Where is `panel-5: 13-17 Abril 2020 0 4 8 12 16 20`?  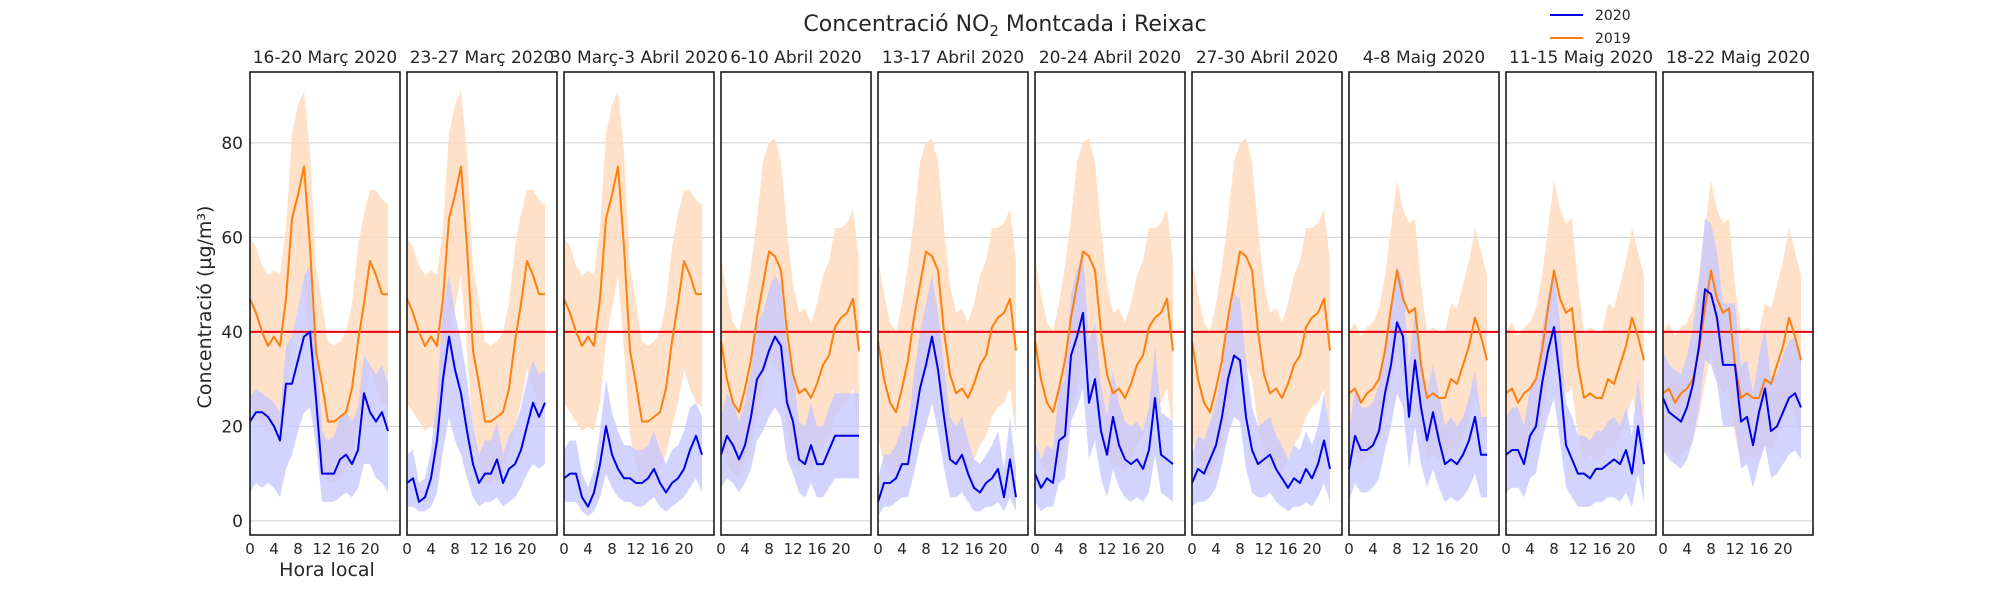 panel-5: 13-17 Abril 2020 0 4 8 12 16 20 is located at coordinates (951, 303).